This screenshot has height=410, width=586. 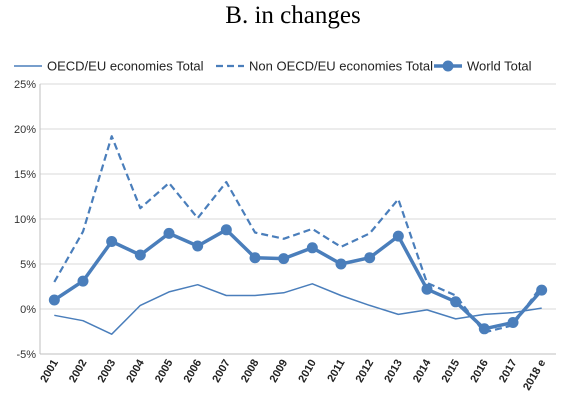 What do you see at coordinates (25, 85) in the screenshot?
I see `y-tick-label: 25%` at bounding box center [25, 85].